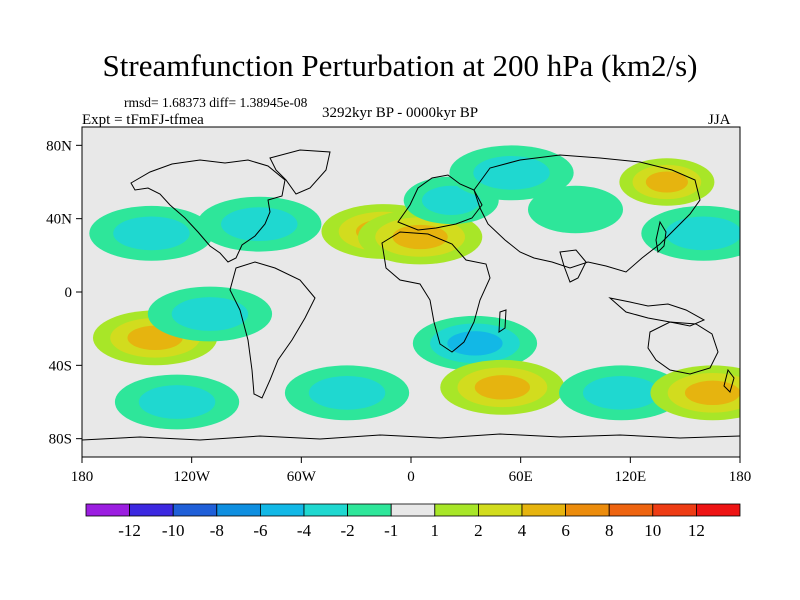  Describe the element at coordinates (411, 437) in the screenshot. I see `antarctica-coastline` at that location.